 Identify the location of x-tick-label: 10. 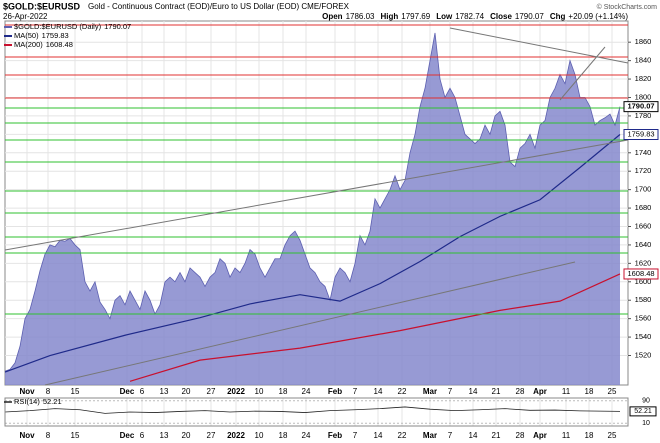
(259, 391).